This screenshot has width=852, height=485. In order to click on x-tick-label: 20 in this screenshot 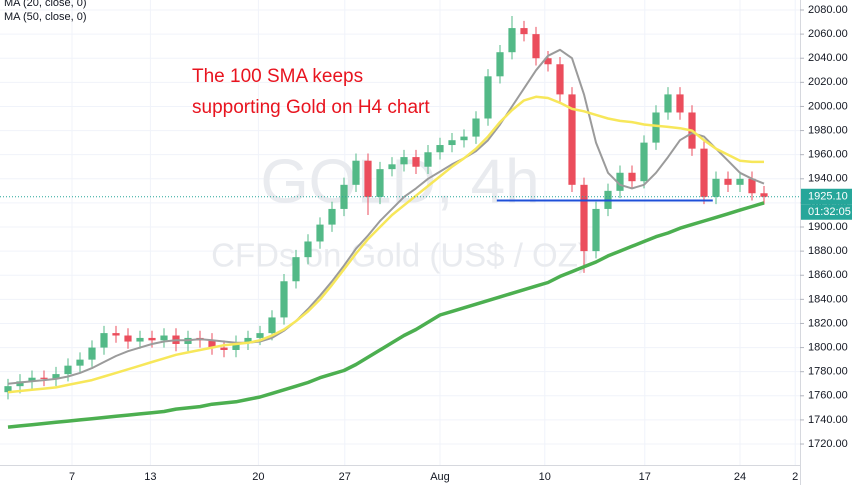, I will do `click(258, 477)`.